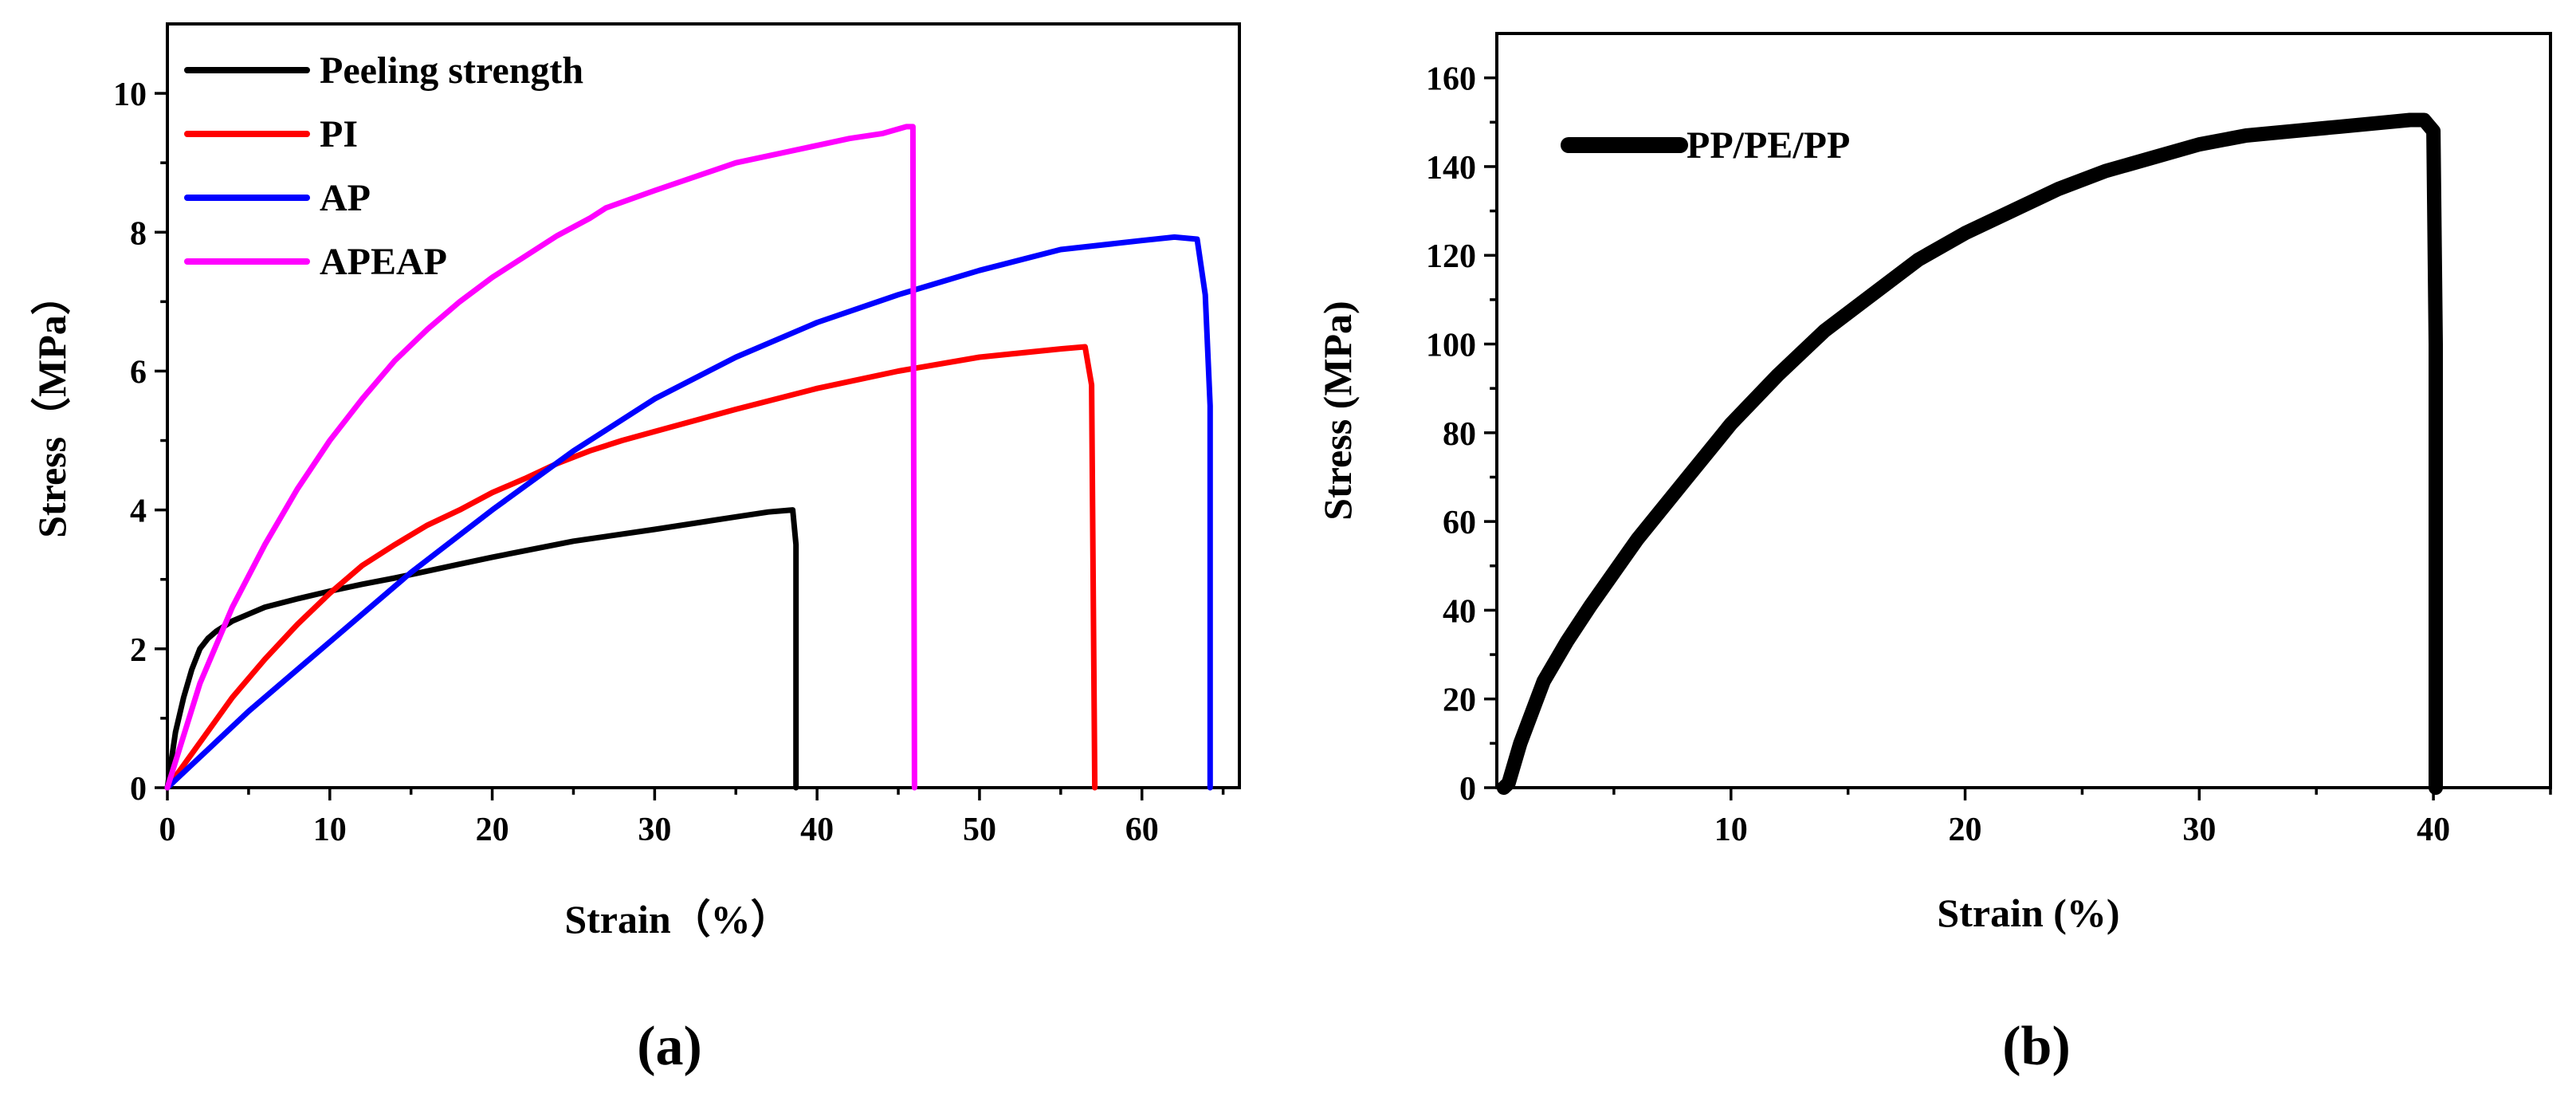  Describe the element at coordinates (1451, 256) in the screenshot. I see `y-tick-label: 120` at that location.